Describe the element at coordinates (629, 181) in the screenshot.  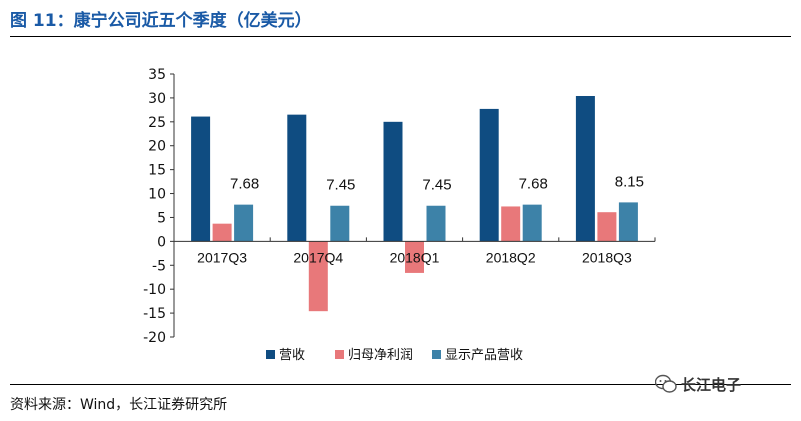
I see `data-label: 8.15` at that location.